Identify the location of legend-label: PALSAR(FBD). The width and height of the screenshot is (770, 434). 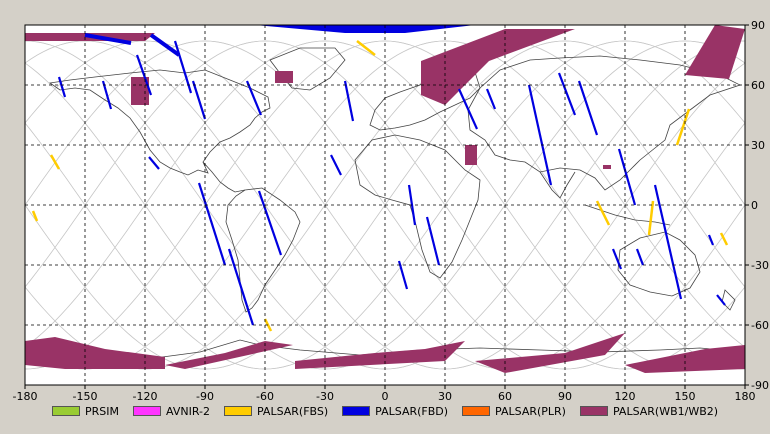
(412, 411).